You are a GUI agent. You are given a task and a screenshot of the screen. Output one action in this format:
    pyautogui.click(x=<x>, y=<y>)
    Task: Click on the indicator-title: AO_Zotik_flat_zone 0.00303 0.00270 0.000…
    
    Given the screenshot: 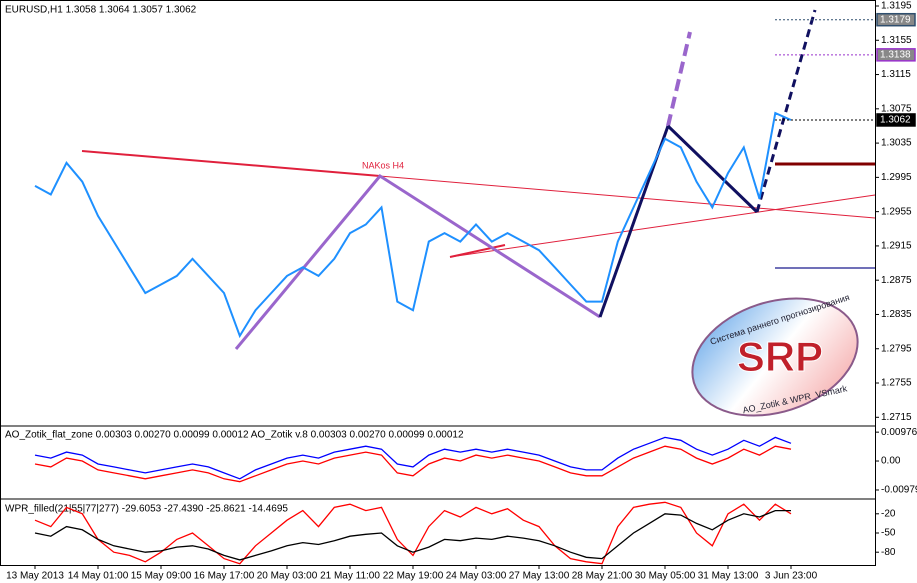 What is the action you would take?
    pyautogui.click(x=234, y=435)
    